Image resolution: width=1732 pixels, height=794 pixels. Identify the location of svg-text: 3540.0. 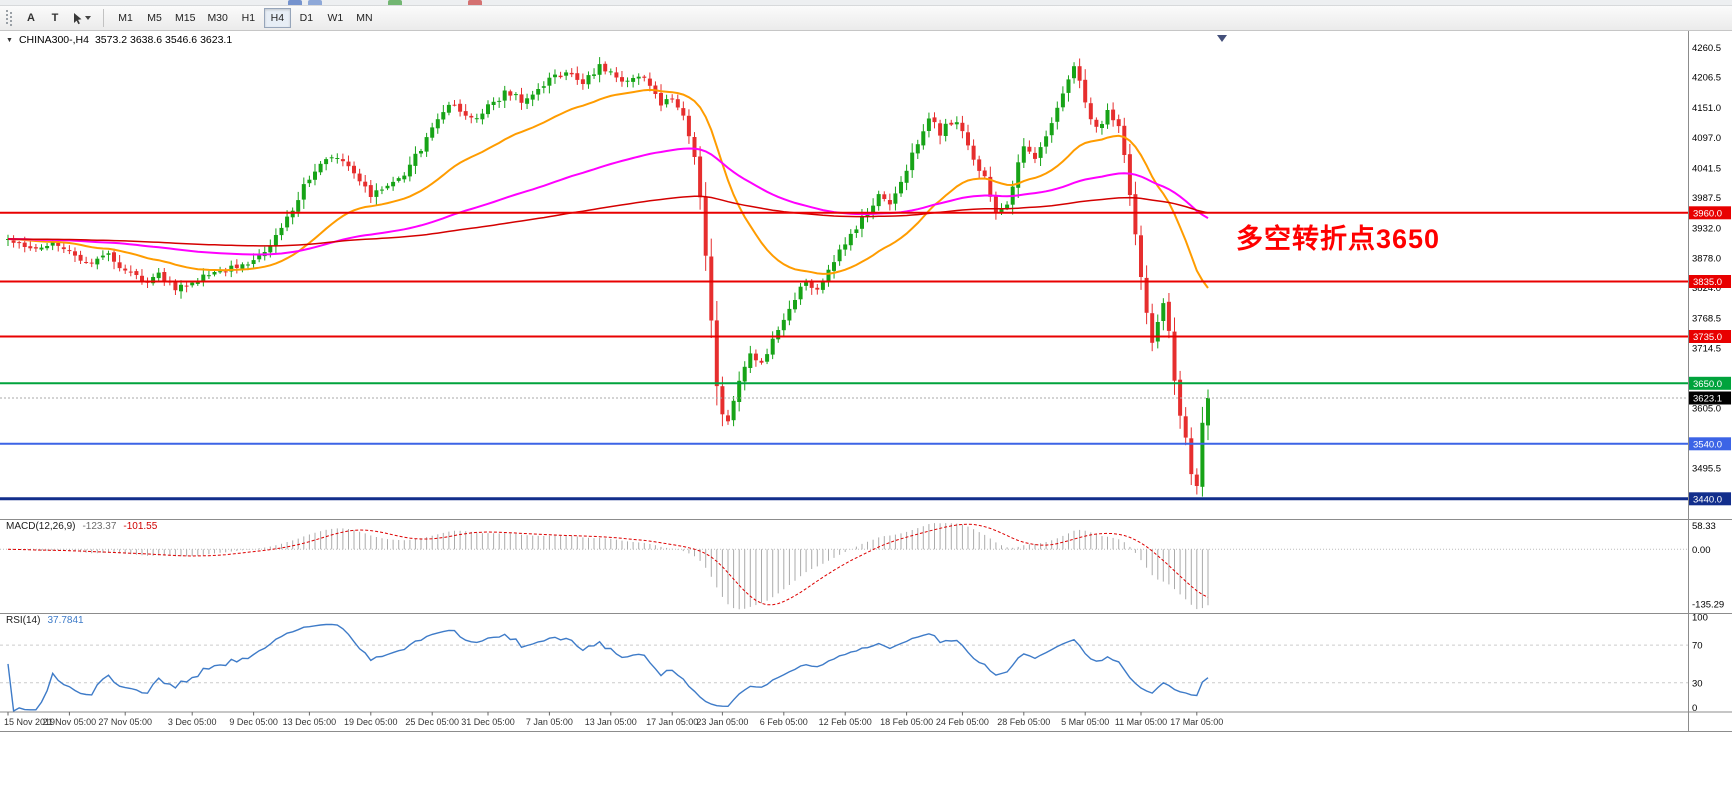
(1707, 444).